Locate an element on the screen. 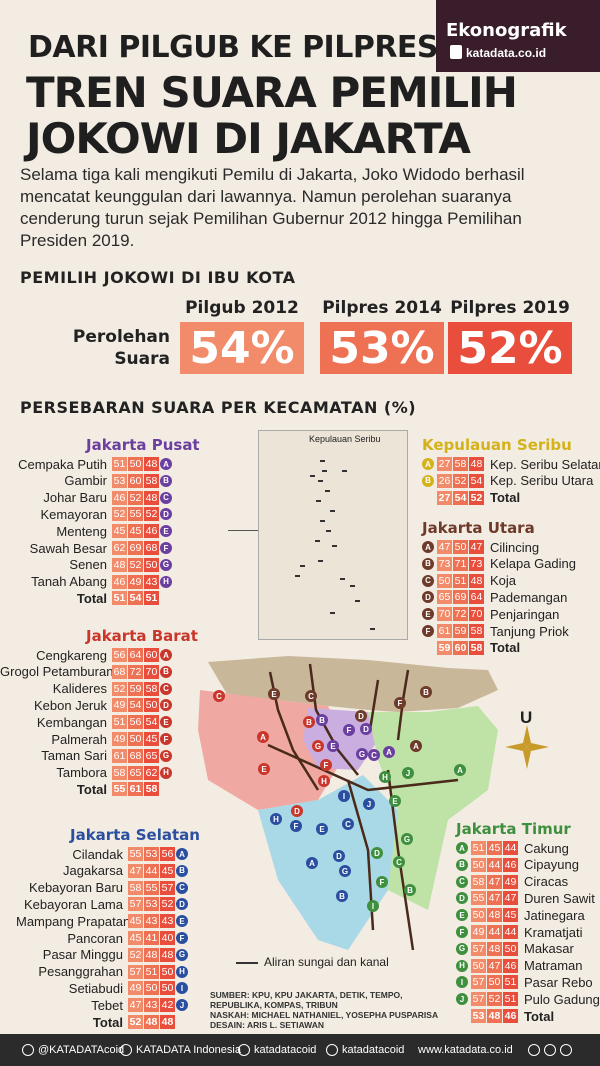 The height and width of the screenshot is (1066, 600). district-key: H is located at coordinates (166, 581).